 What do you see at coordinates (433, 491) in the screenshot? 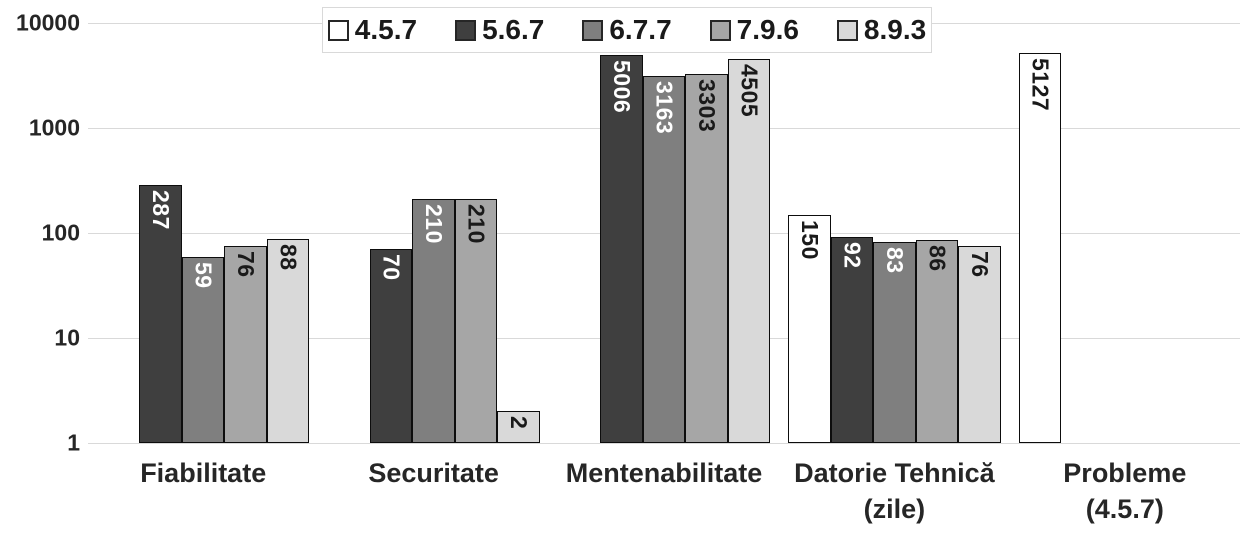
I see `x-category-label-securitate: Securitate` at bounding box center [433, 491].